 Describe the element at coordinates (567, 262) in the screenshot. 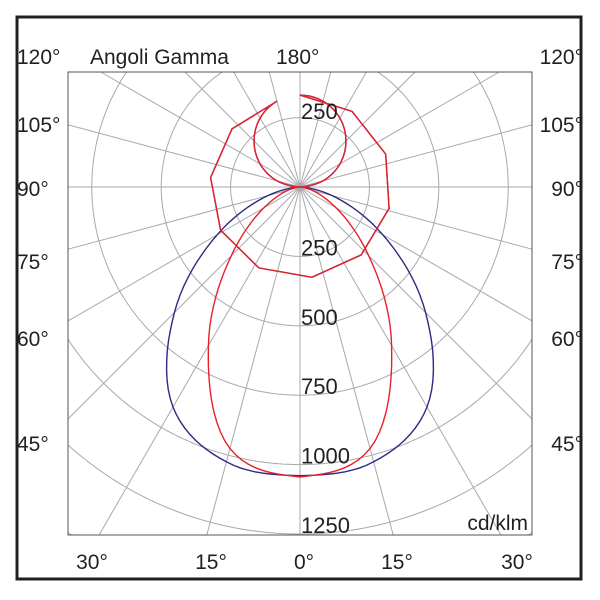

I see `side-angle-label-right: 75°` at that location.